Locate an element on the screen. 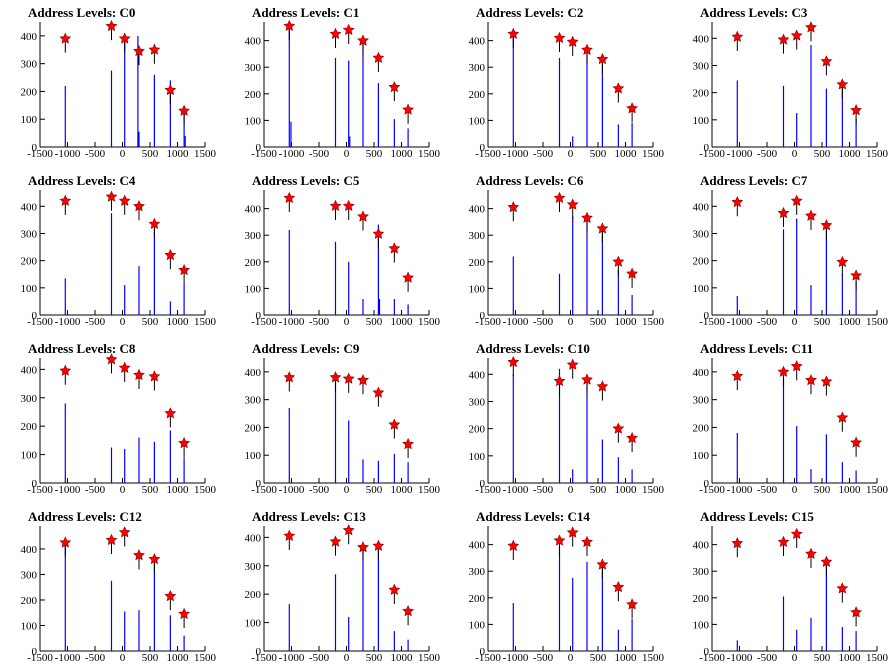 The width and height of the screenshot is (896, 672). chart-title: Address Levels: C8 is located at coordinates (82, 348).